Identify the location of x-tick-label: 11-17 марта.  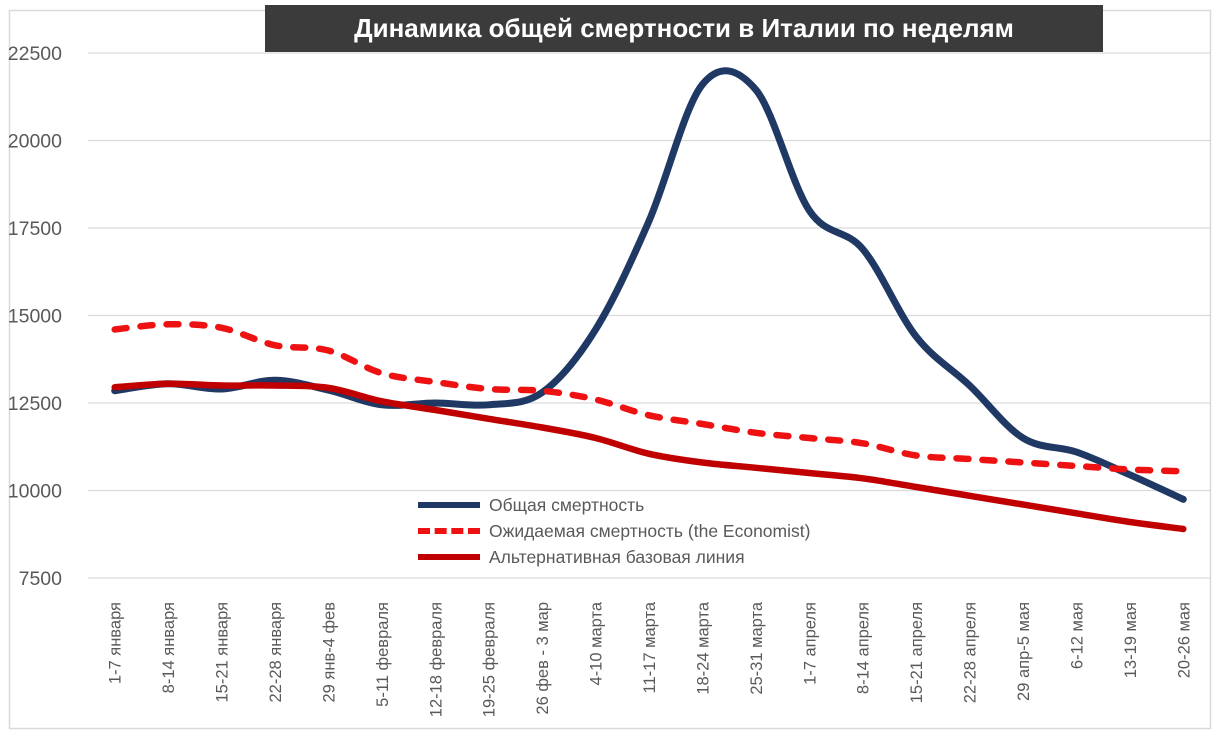
(650, 647).